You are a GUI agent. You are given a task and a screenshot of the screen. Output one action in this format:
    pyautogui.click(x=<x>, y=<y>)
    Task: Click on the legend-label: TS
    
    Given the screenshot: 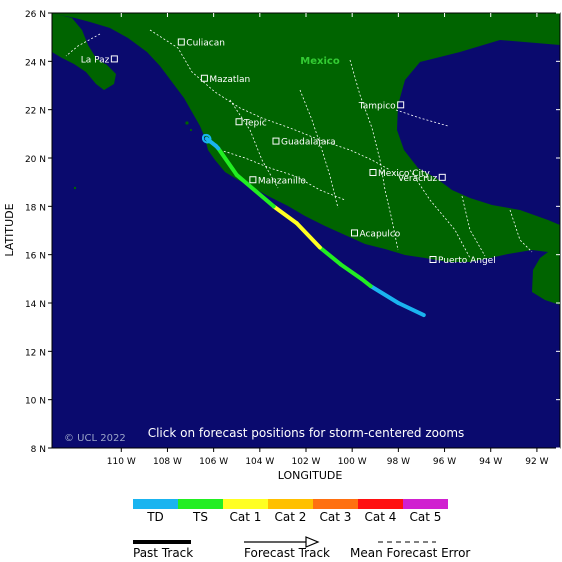 What is the action you would take?
    pyautogui.click(x=200, y=517)
    